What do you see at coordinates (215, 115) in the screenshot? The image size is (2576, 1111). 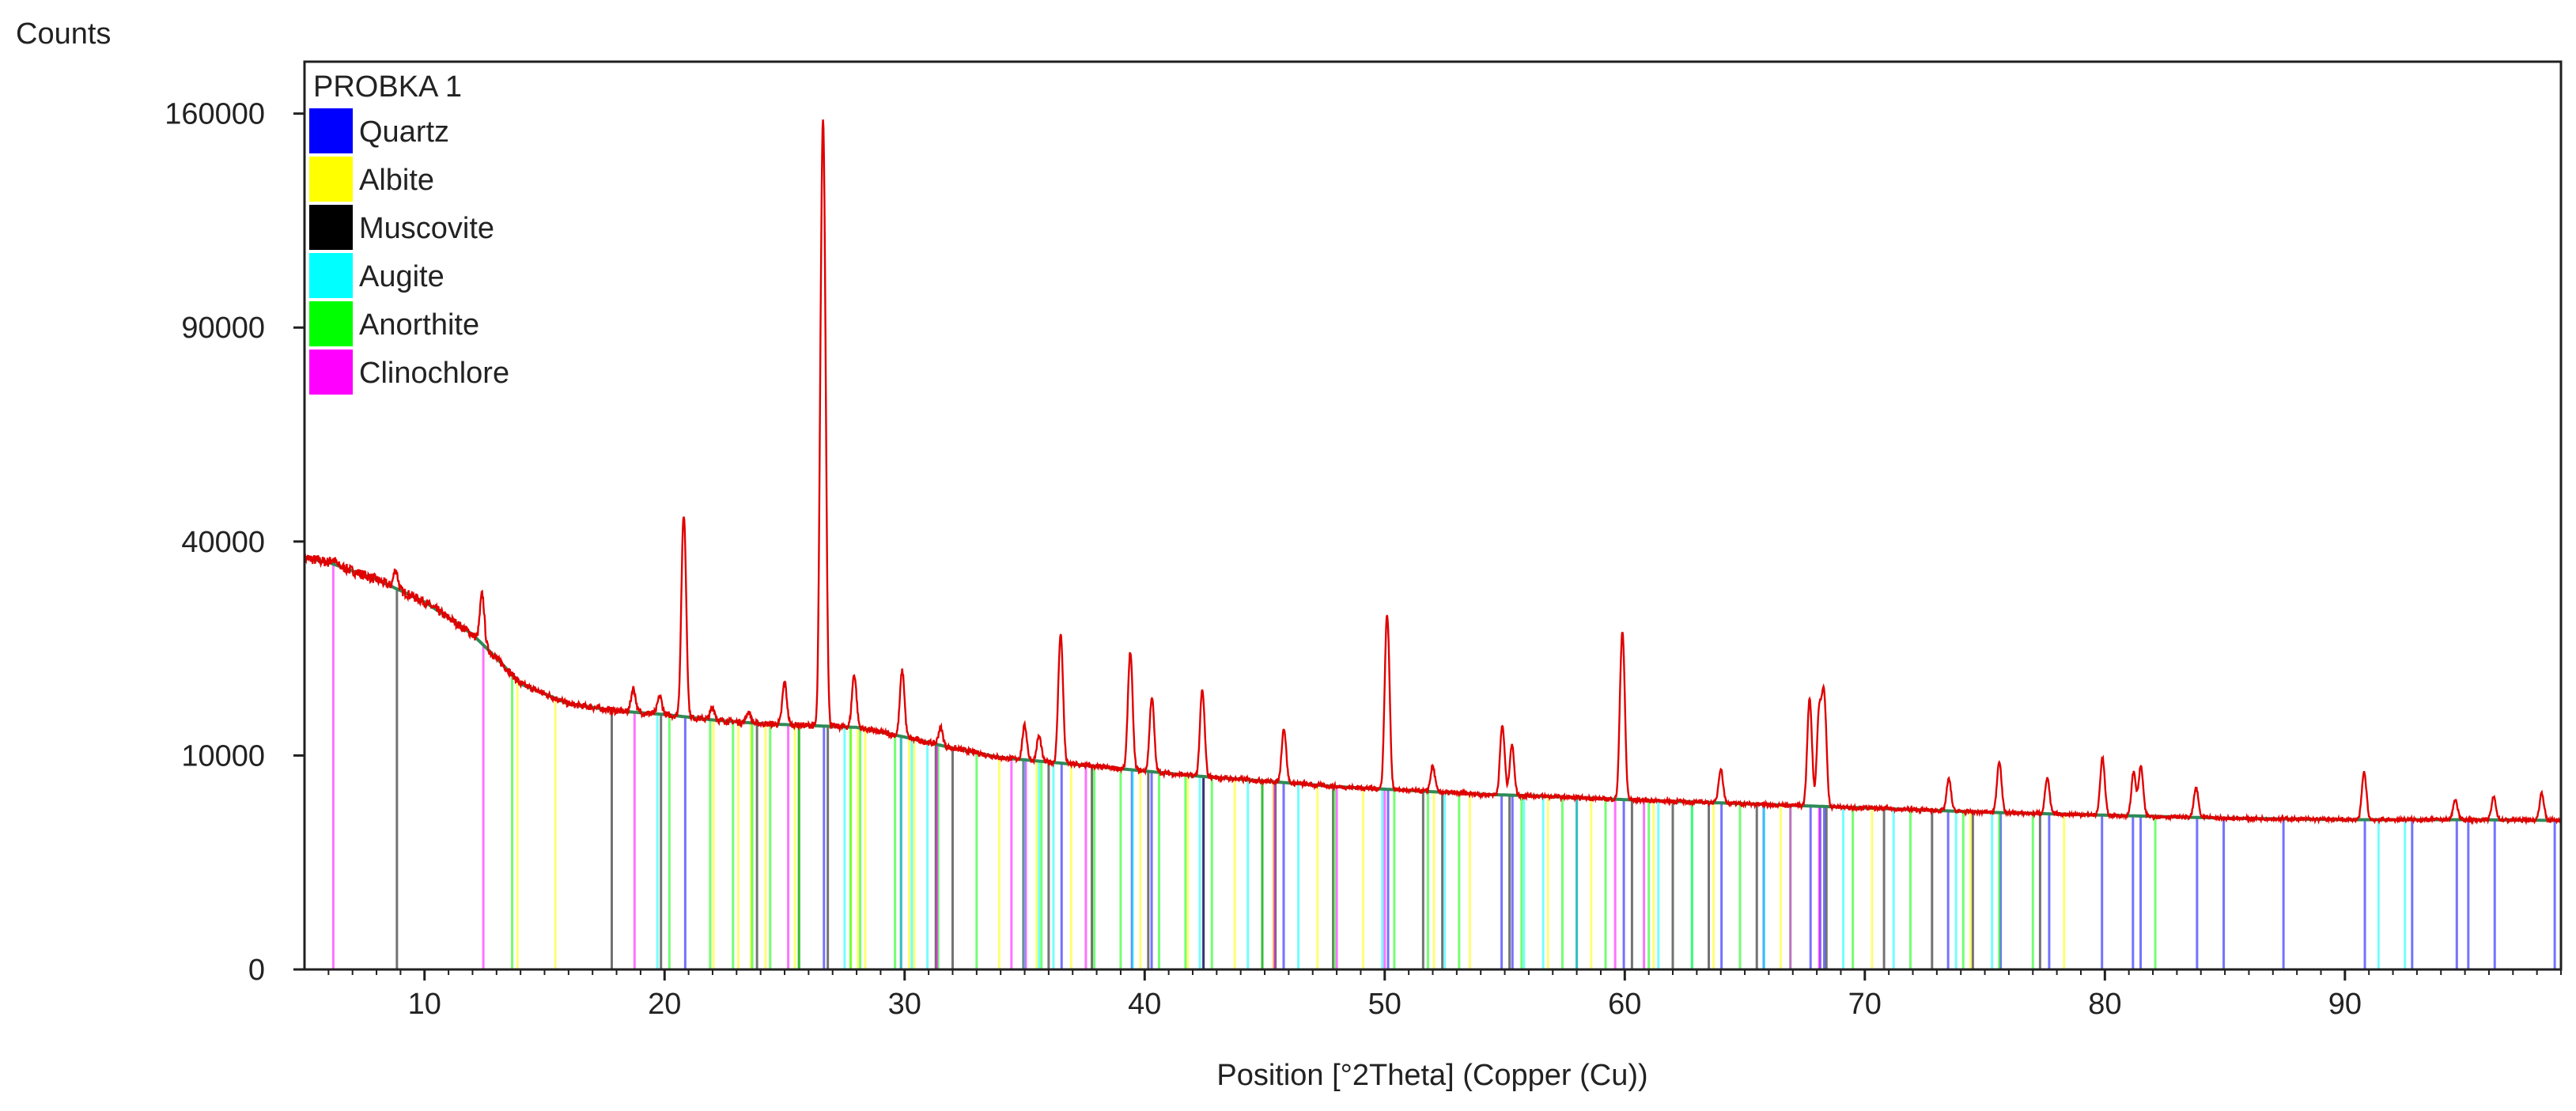 I see `y-tick-label: 160000` at bounding box center [215, 115].